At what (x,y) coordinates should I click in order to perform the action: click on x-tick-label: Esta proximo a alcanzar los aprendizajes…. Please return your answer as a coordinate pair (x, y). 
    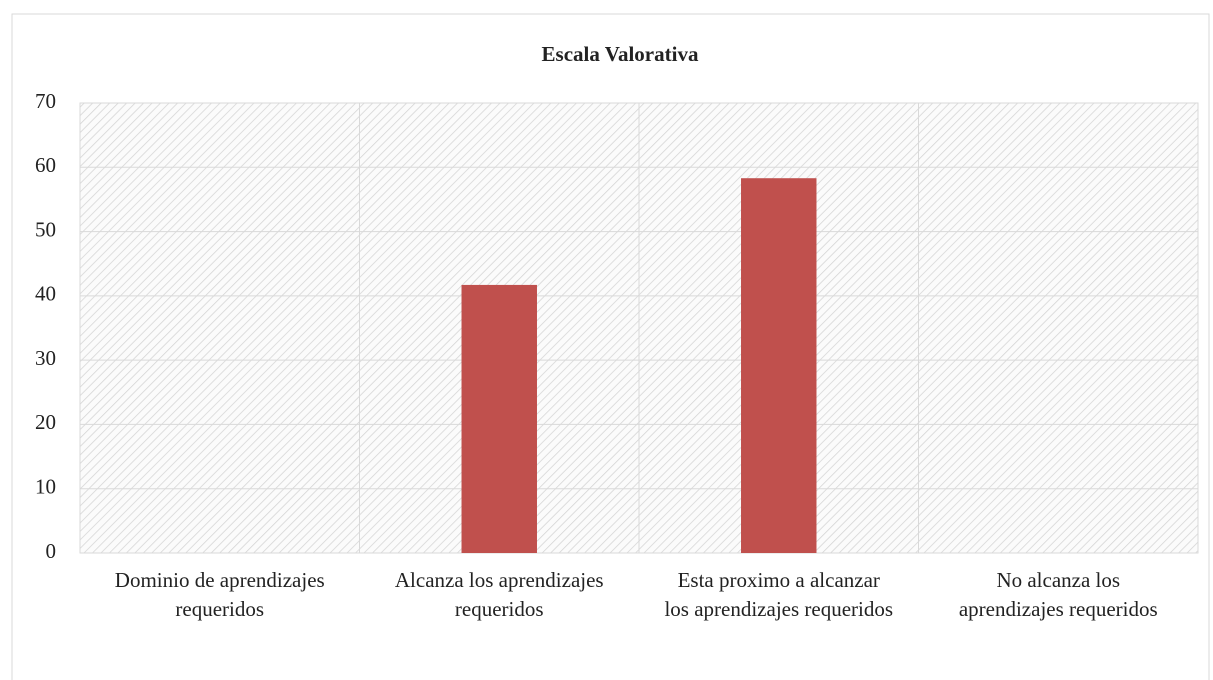
    Looking at the image, I should click on (779, 594).